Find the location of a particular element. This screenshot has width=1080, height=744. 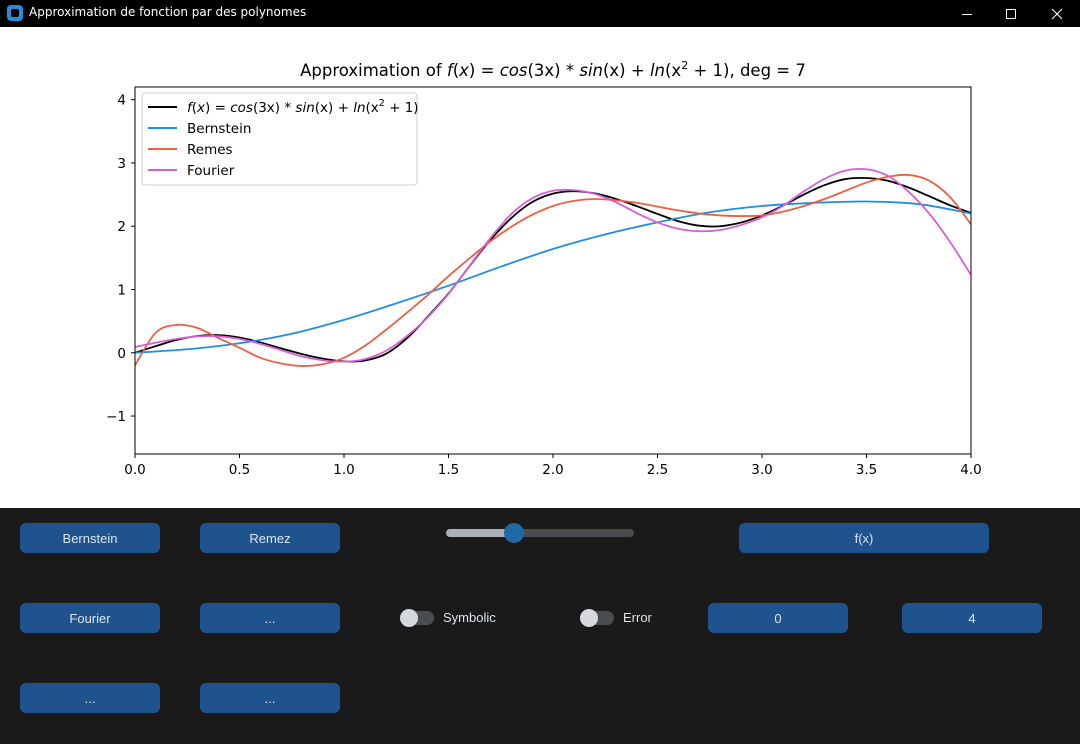

fourier-button: Fourier is located at coordinates (90, 618).